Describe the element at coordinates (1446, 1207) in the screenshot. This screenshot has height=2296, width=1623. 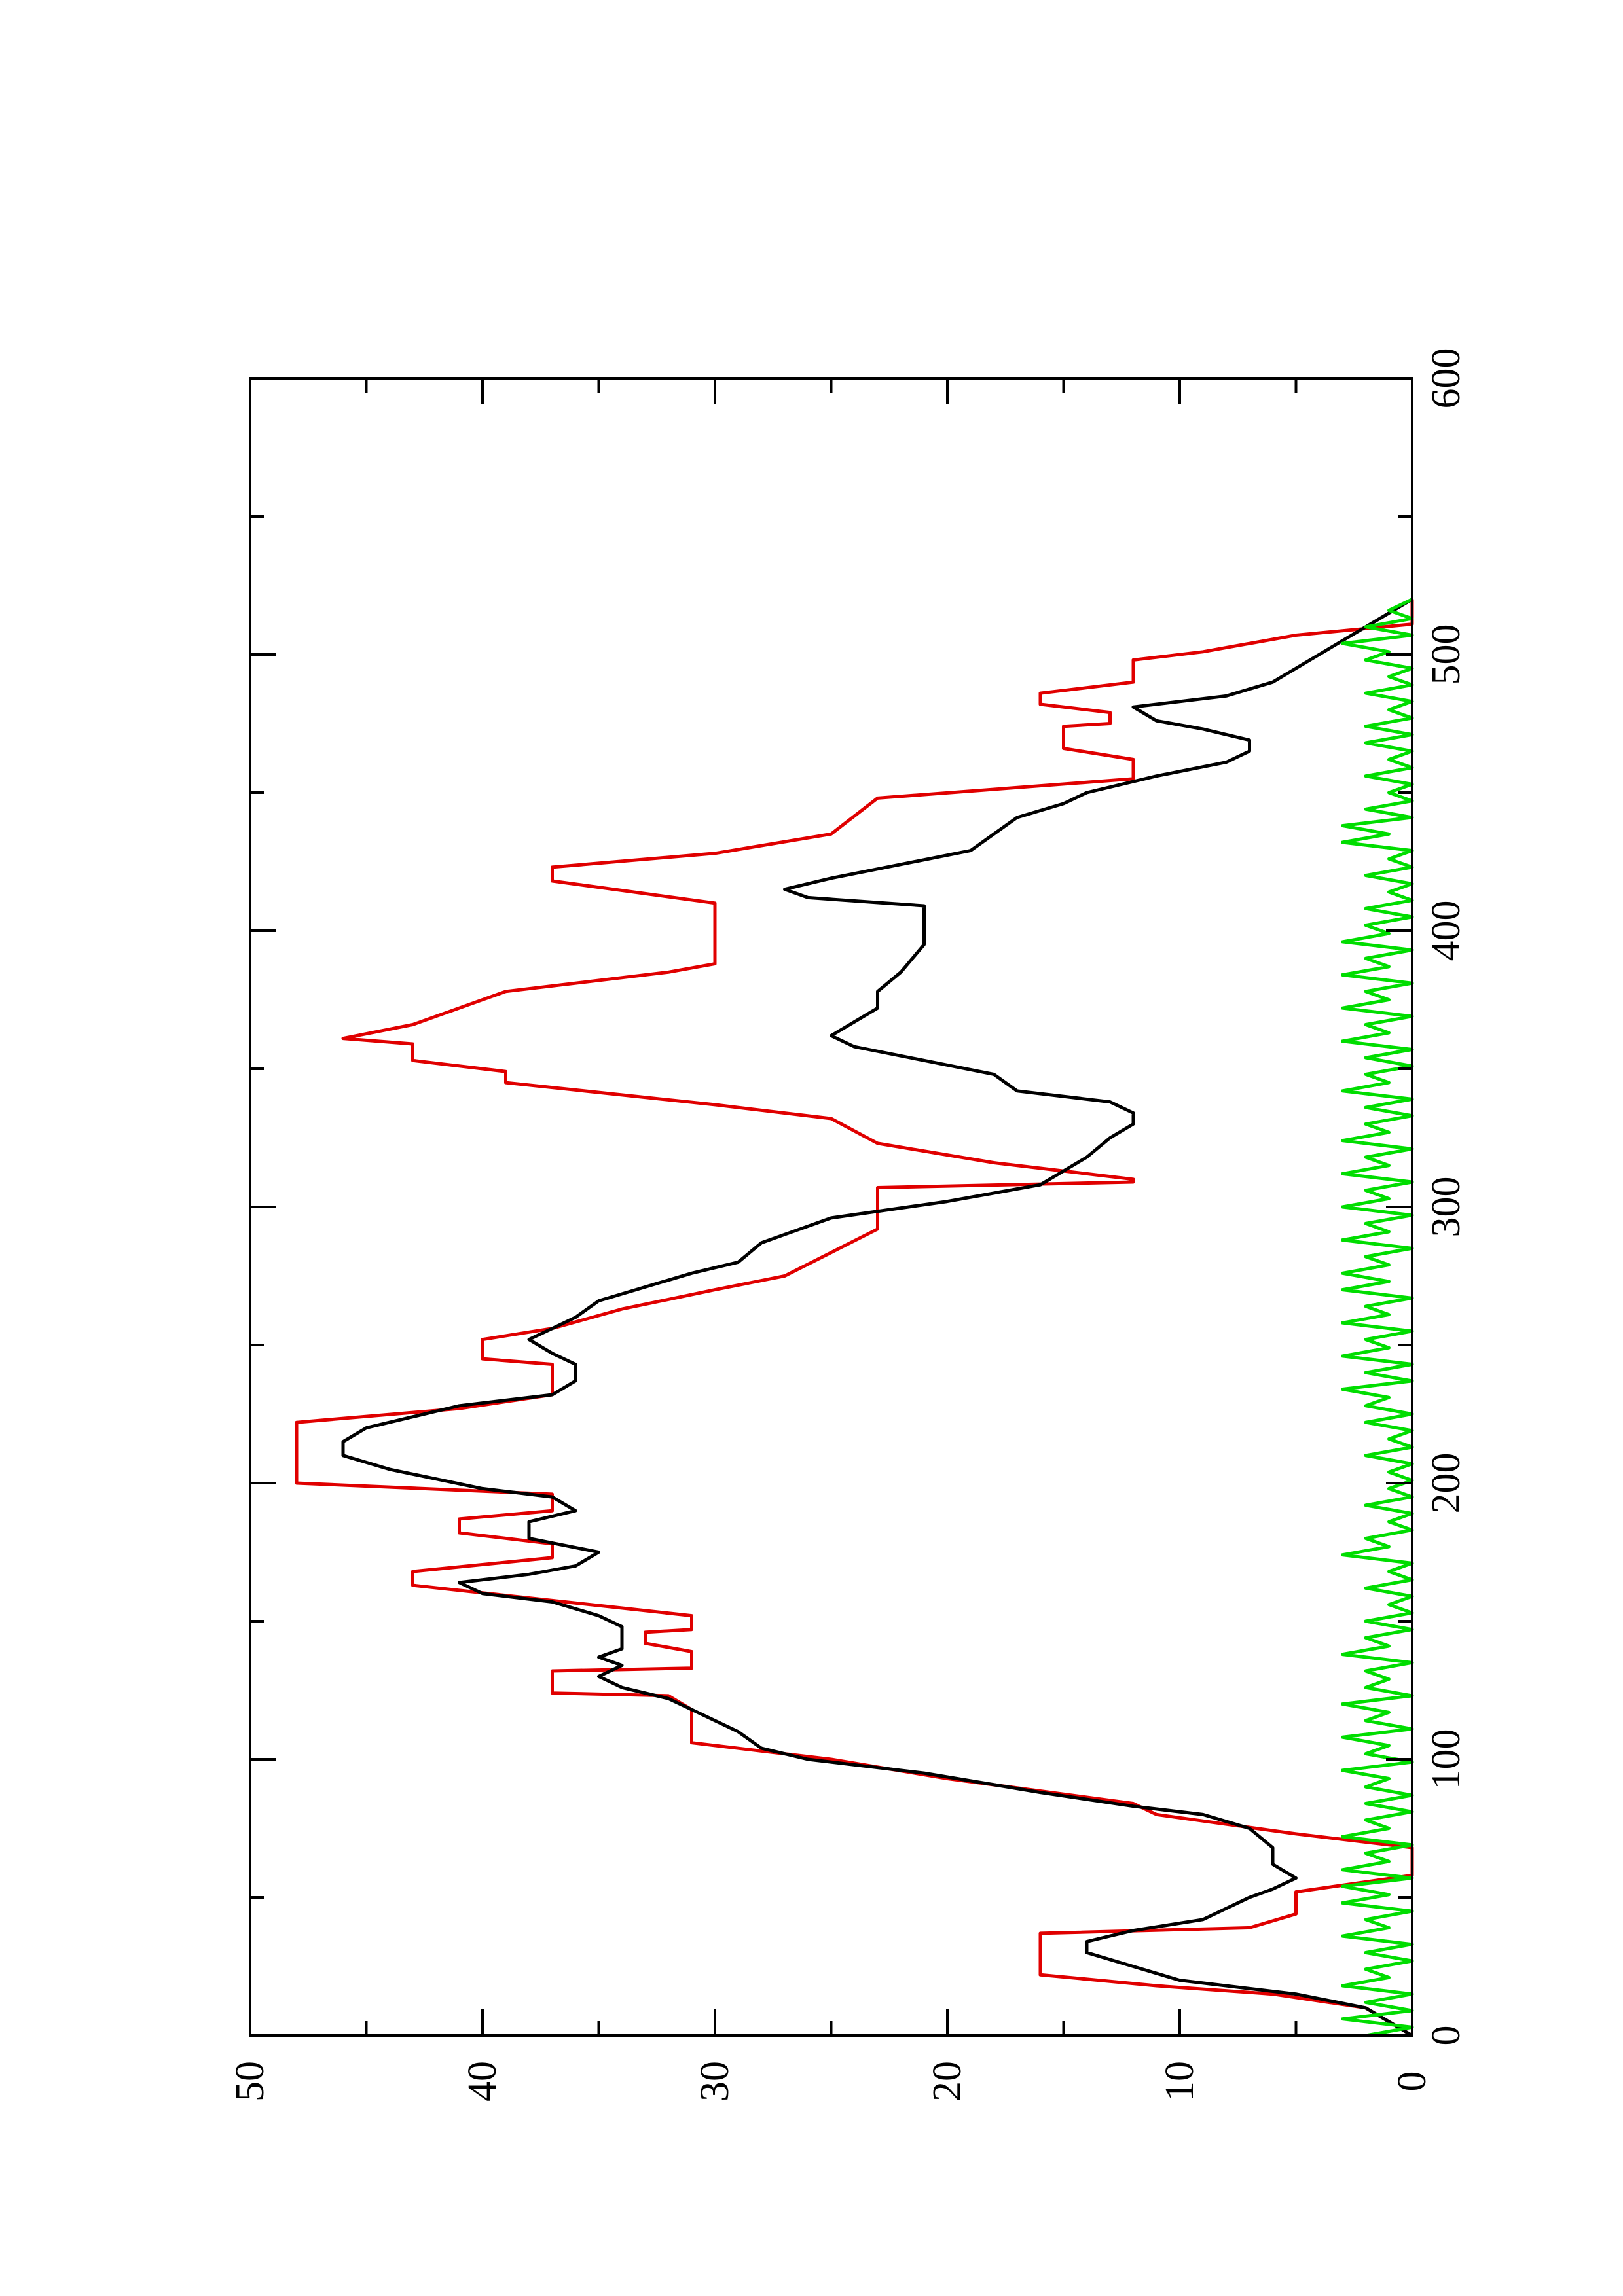
I see `x-tick-label: 300` at that location.